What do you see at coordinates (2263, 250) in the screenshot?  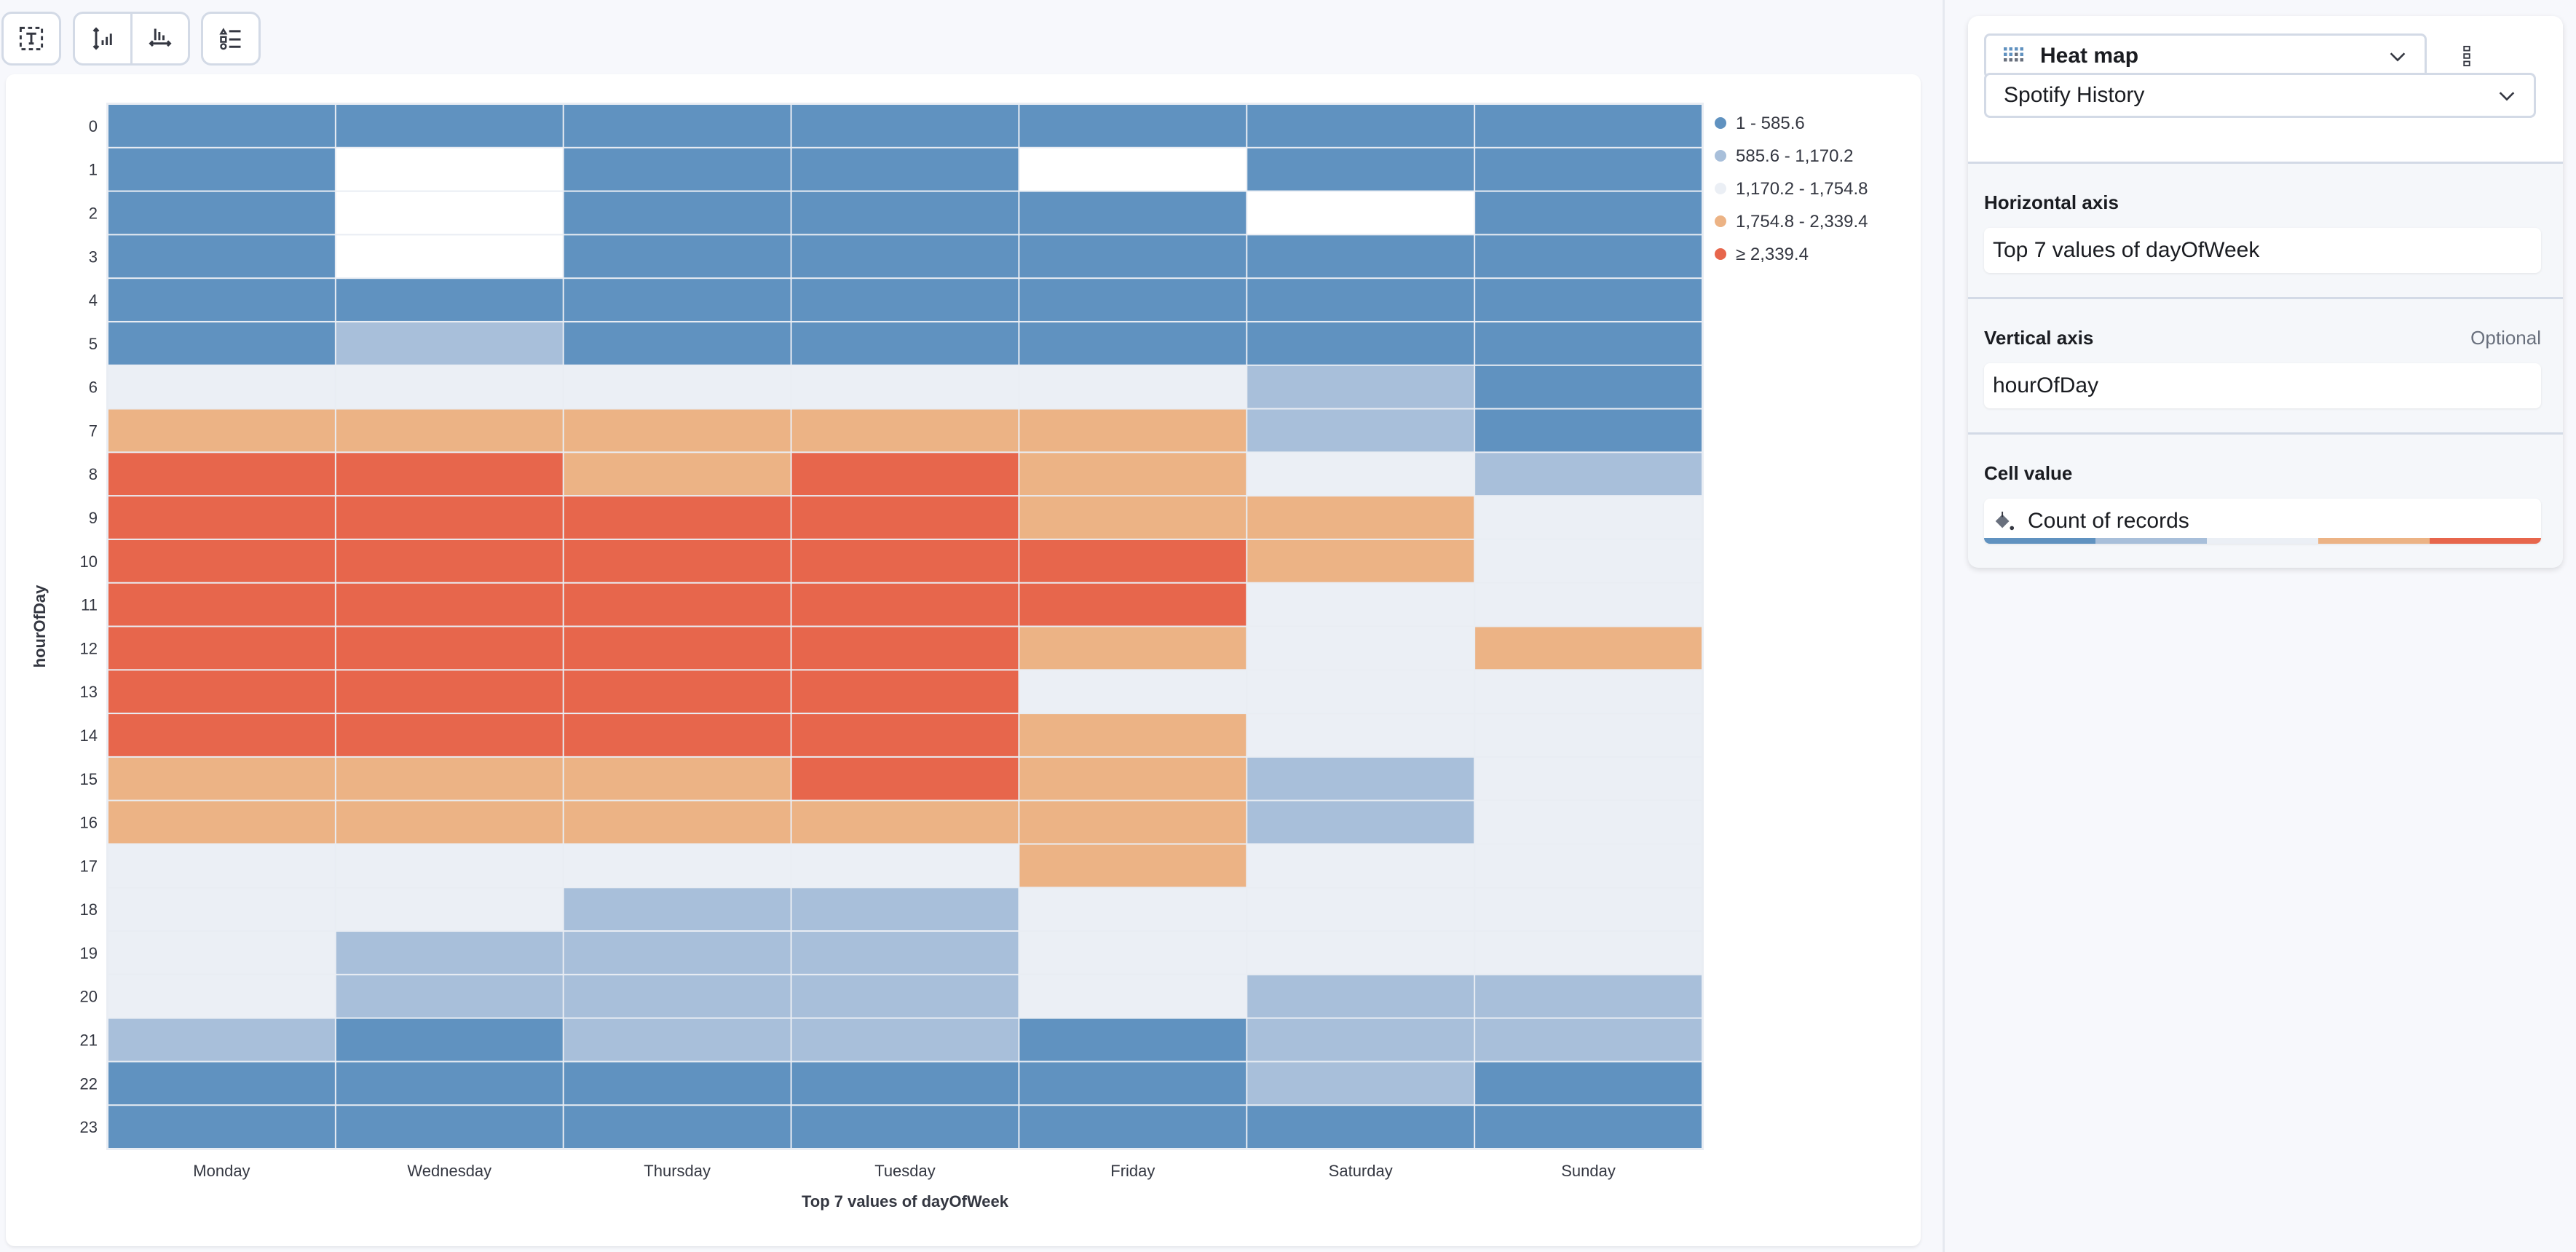 I see `horizontal-axis-field: Top 7 values of dayOfWeek` at bounding box center [2263, 250].